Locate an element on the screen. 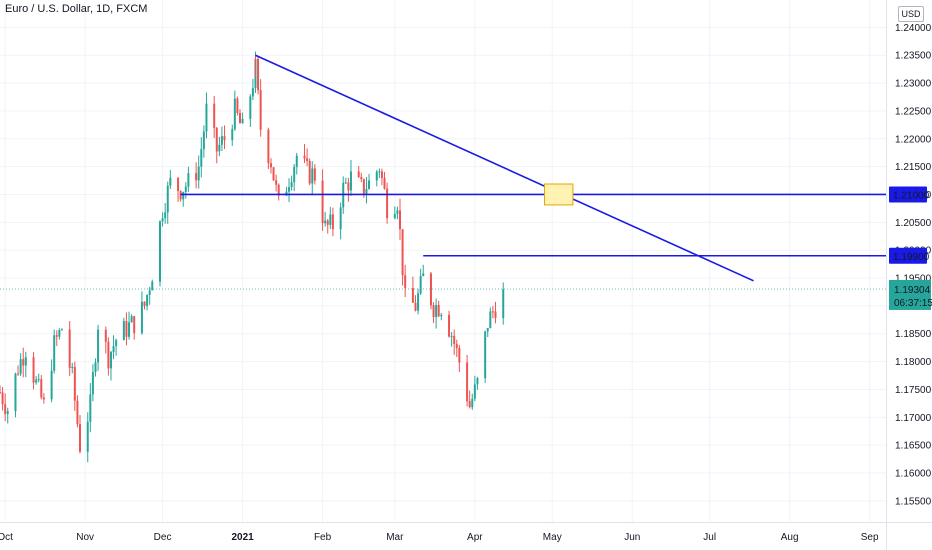 Image resolution: width=932 pixels, height=550 pixels. x-tick-label: 2021 is located at coordinates (242, 537).